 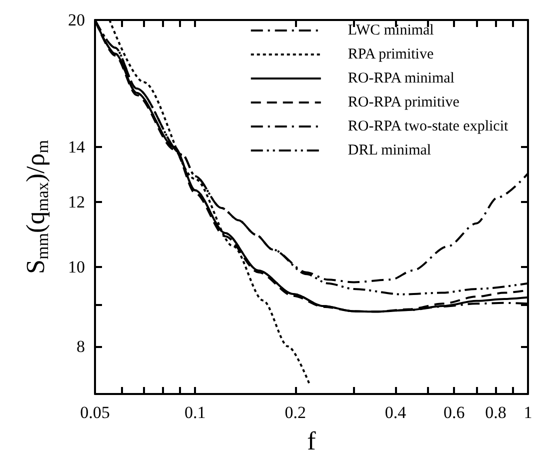 I want to click on legend-label: DRL minimal, so click(x=390, y=150).